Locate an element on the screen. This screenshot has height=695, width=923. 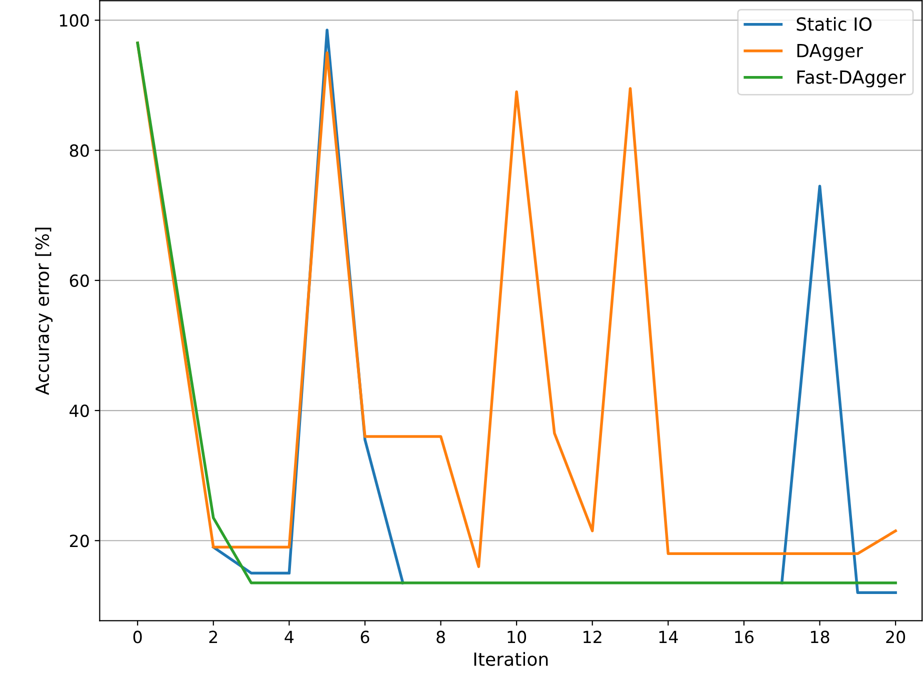
y-tick-label: 40 is located at coordinates (79, 411).